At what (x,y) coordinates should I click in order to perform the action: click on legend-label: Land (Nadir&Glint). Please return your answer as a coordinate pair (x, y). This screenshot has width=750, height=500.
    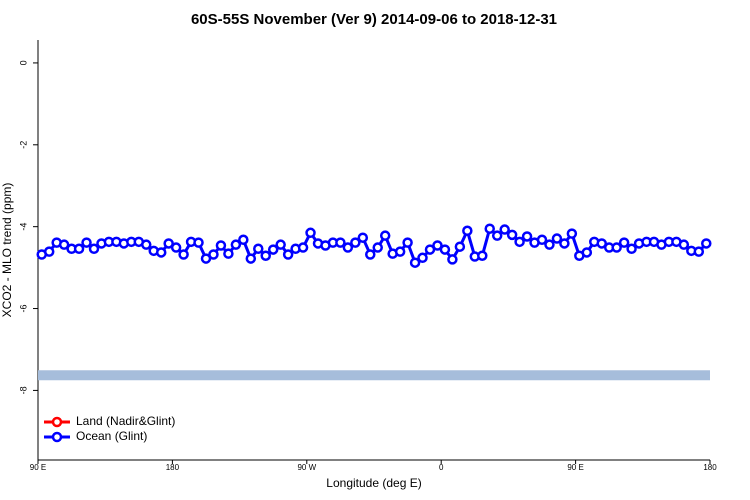
    Looking at the image, I should click on (125, 421).